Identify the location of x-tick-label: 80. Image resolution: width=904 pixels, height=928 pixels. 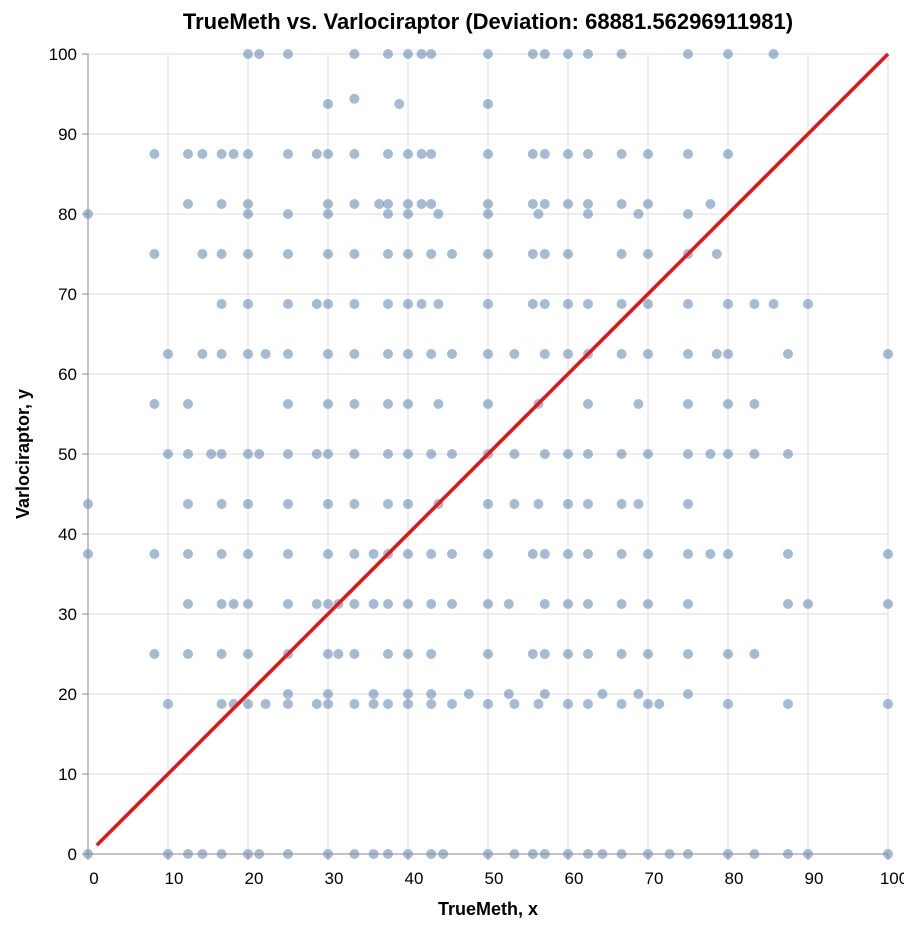
(734, 878).